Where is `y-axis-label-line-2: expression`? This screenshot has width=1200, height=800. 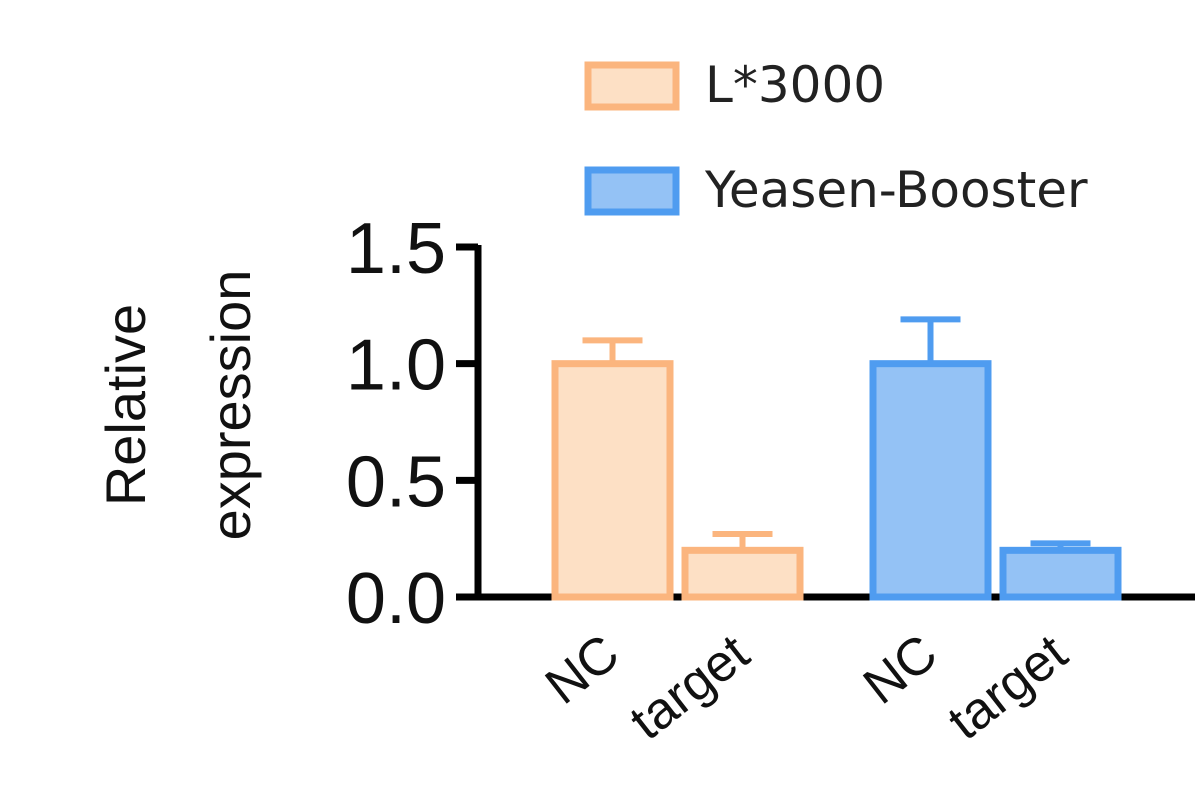
y-axis-label-line-2: expression is located at coordinates (230, 405).